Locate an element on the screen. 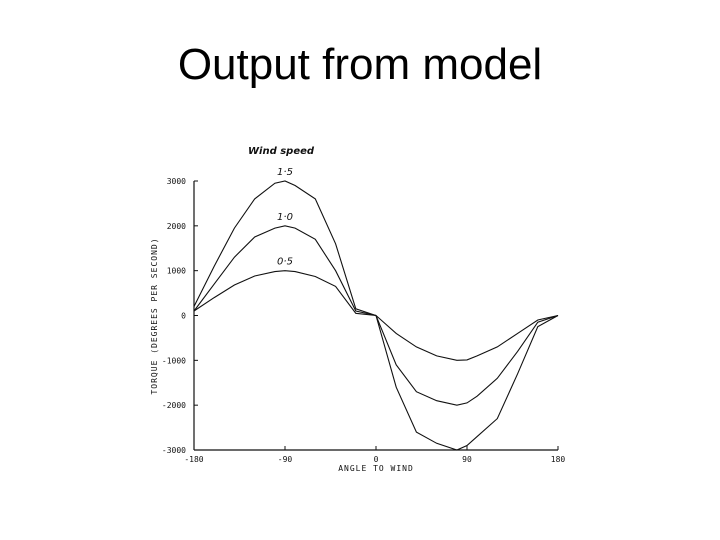  y-ticks: 3000 2000 1000 0 -1000 -2000 -3000 is located at coordinates (180, 316).